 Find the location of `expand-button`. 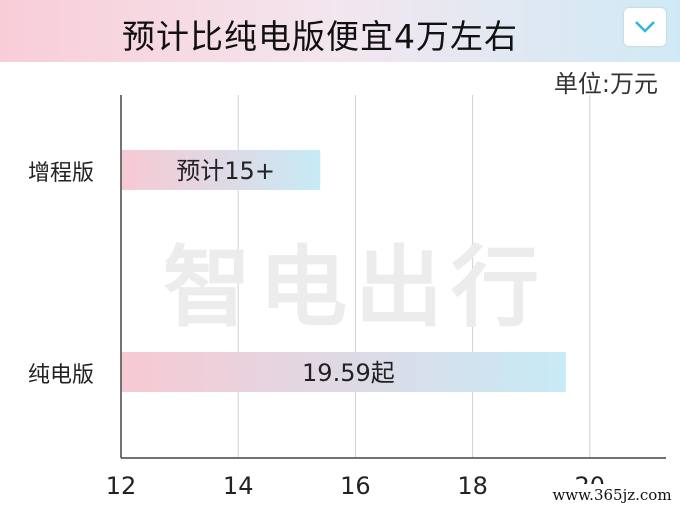

expand-button is located at coordinates (645, 27).